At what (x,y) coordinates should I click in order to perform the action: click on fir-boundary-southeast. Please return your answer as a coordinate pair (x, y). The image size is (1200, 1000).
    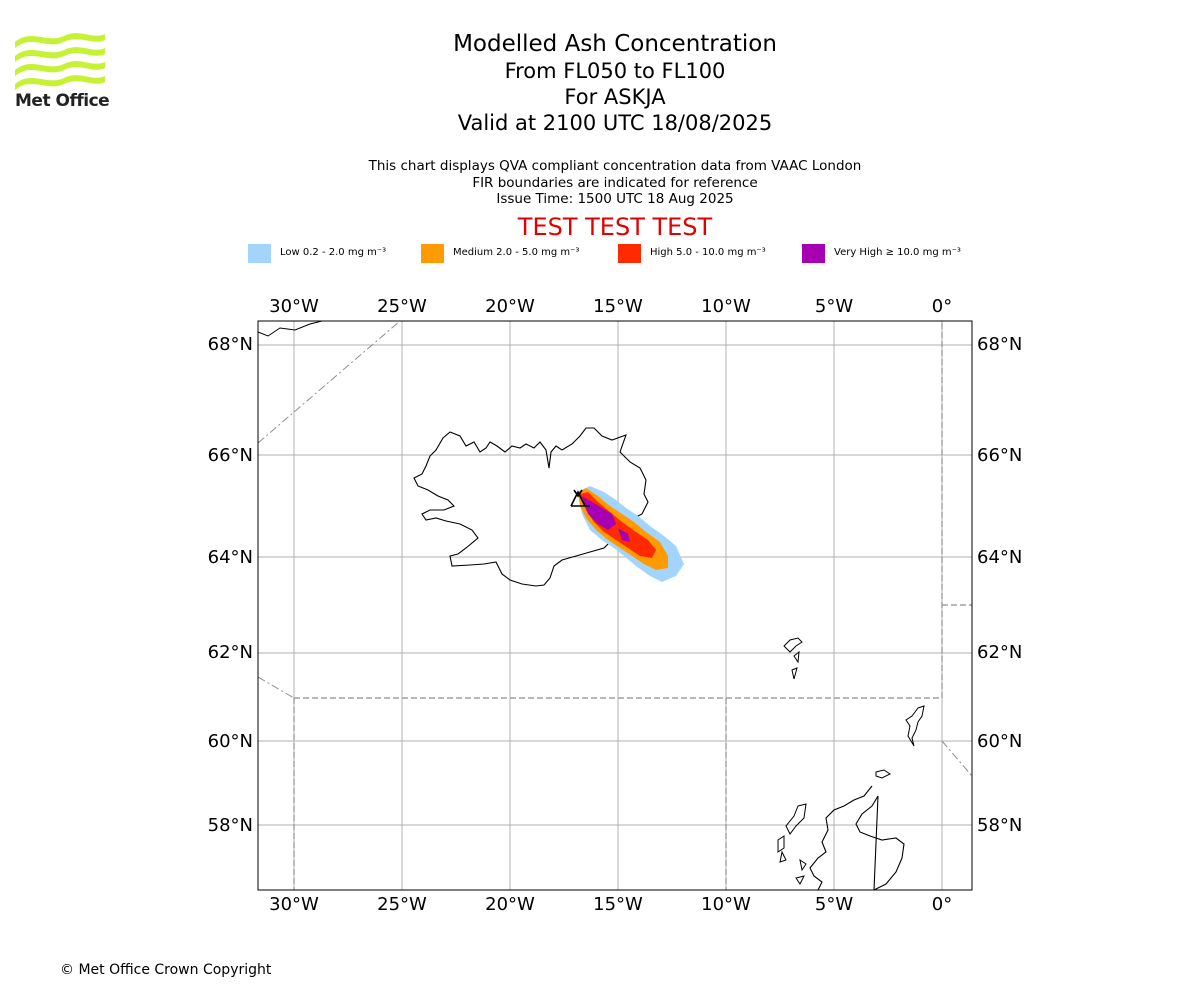
    Looking at the image, I should click on (956, 758).